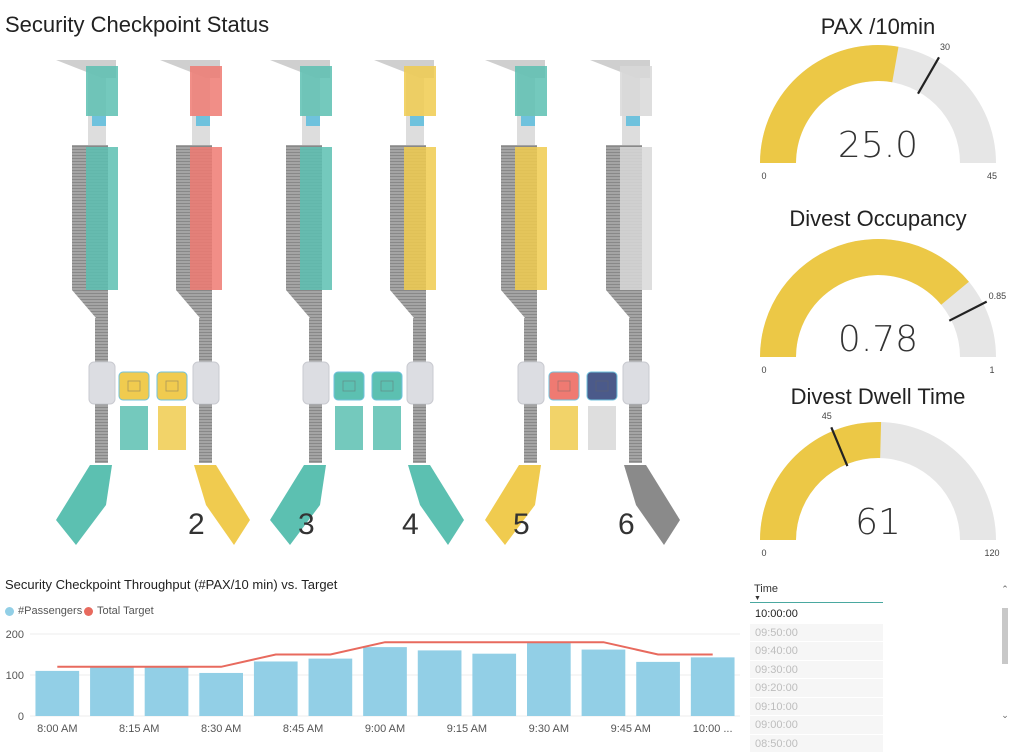 The height and width of the screenshot is (753, 1024). Describe the element at coordinates (816, 651) in the screenshot. I see `slicer-item: 09:40:00` at that location.